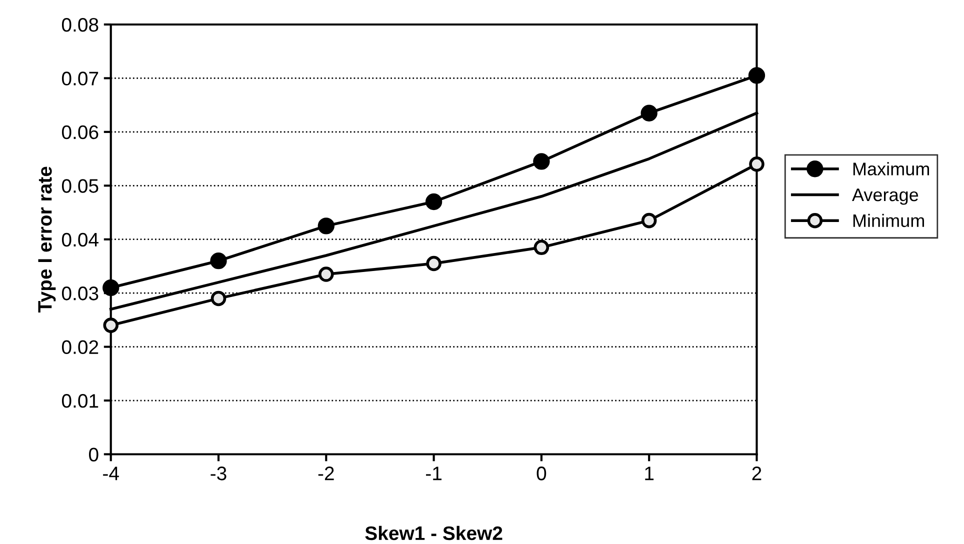  Describe the element at coordinates (47, 239) in the screenshot. I see `y-axis-title: Type I error rate` at that location.